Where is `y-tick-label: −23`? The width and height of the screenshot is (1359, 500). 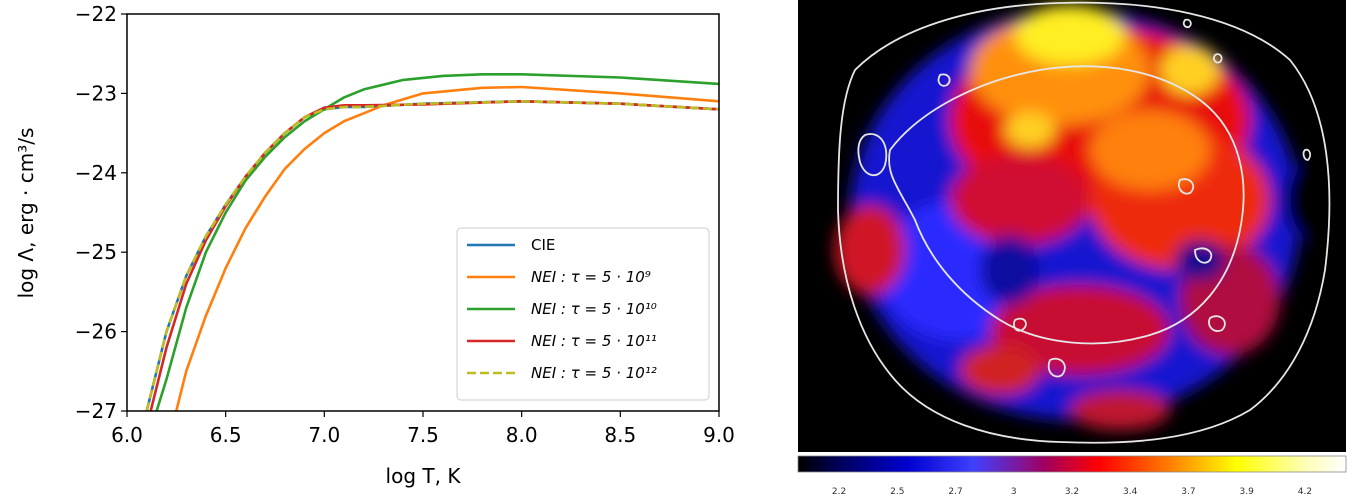
y-tick-label: −23 is located at coordinates (96, 93).